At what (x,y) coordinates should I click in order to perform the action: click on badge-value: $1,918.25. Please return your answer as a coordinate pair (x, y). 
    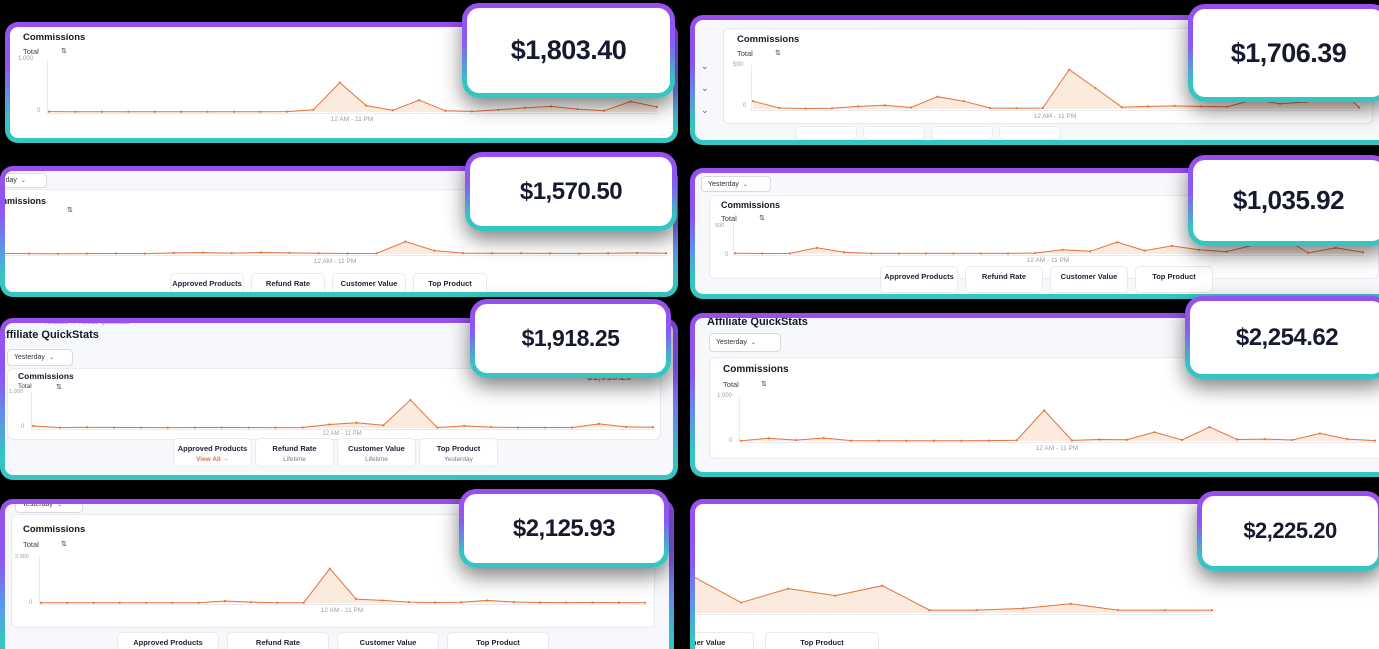
    Looking at the image, I should click on (570, 338).